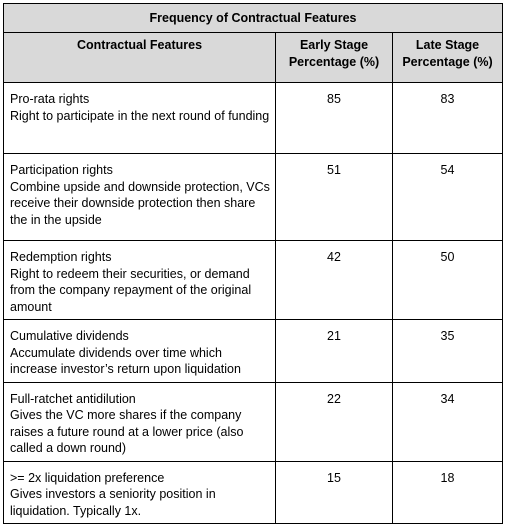 This screenshot has height=524, width=505. Describe the element at coordinates (447, 280) in the screenshot. I see `late-stage-value: 50` at that location.